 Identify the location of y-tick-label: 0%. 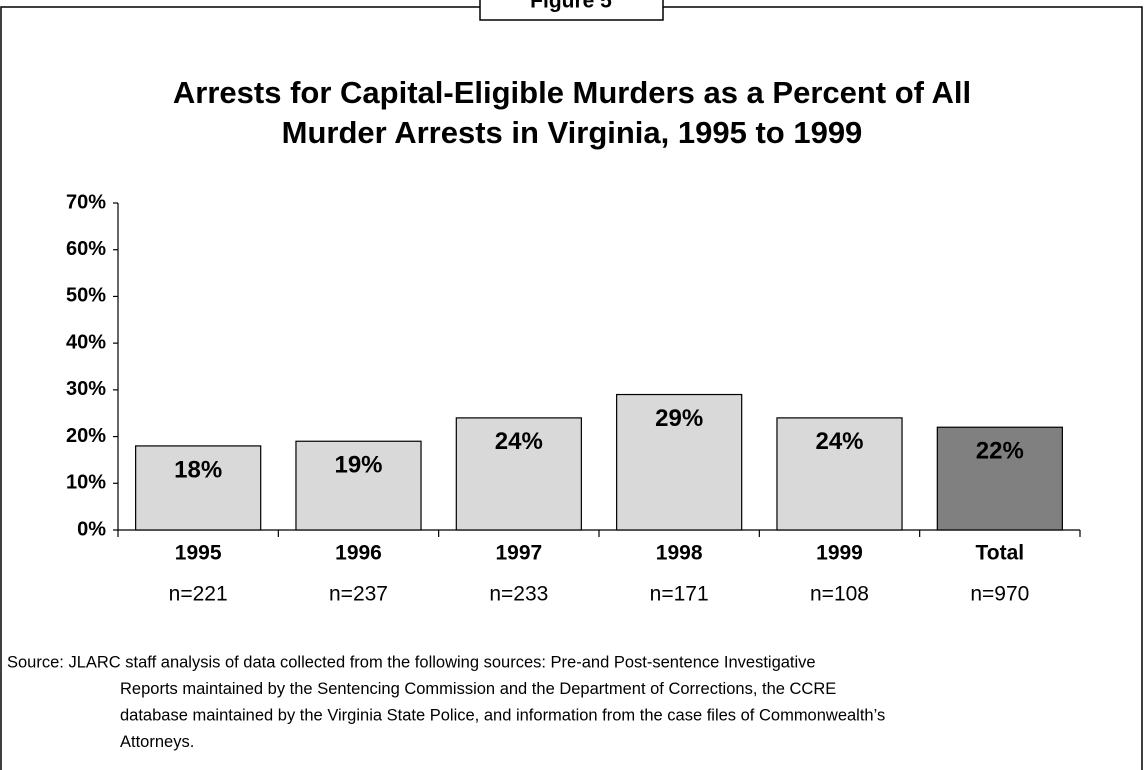
(91, 529).